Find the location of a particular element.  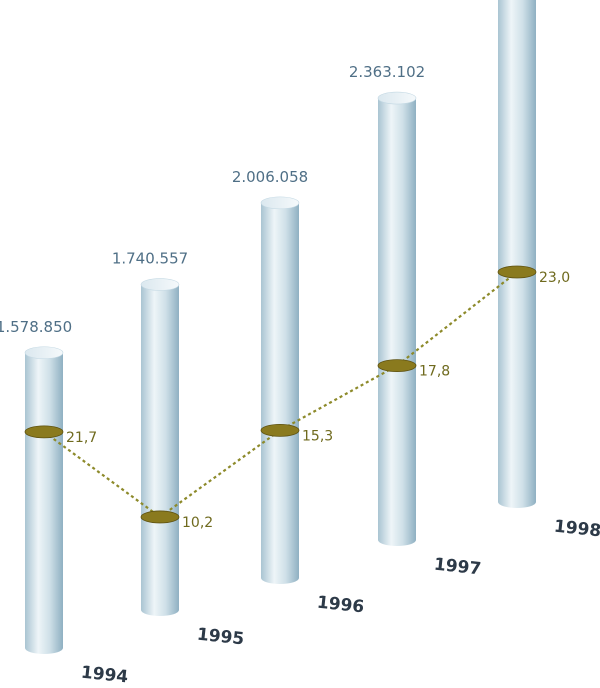

bar-cap-1996 is located at coordinates (280, 203).